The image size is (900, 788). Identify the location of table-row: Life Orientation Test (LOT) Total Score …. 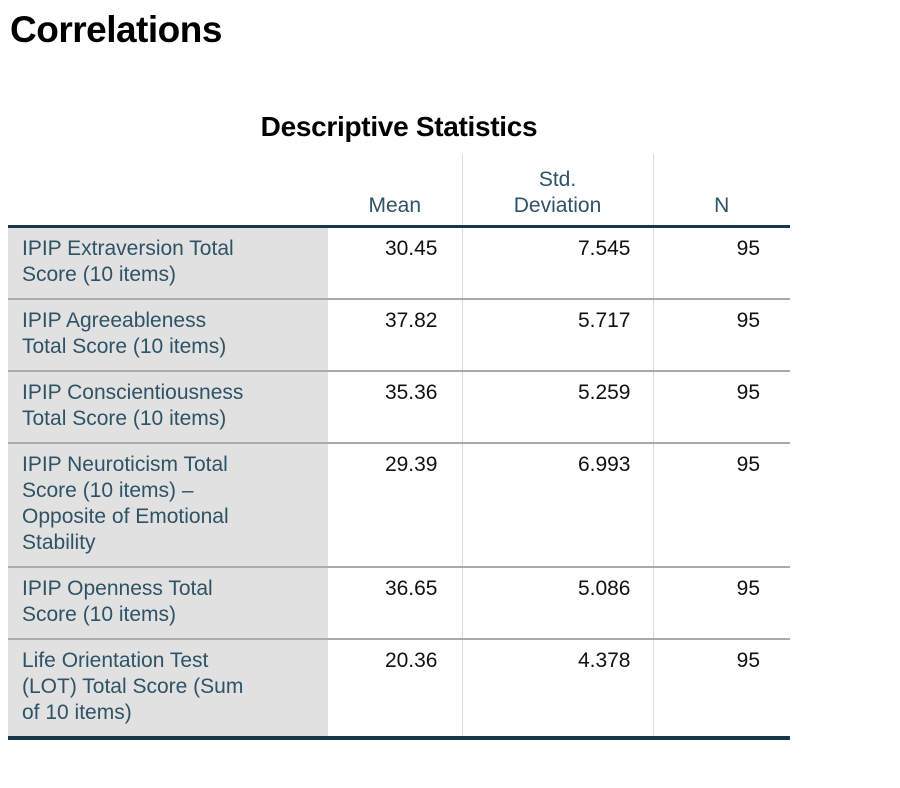
(399, 689).